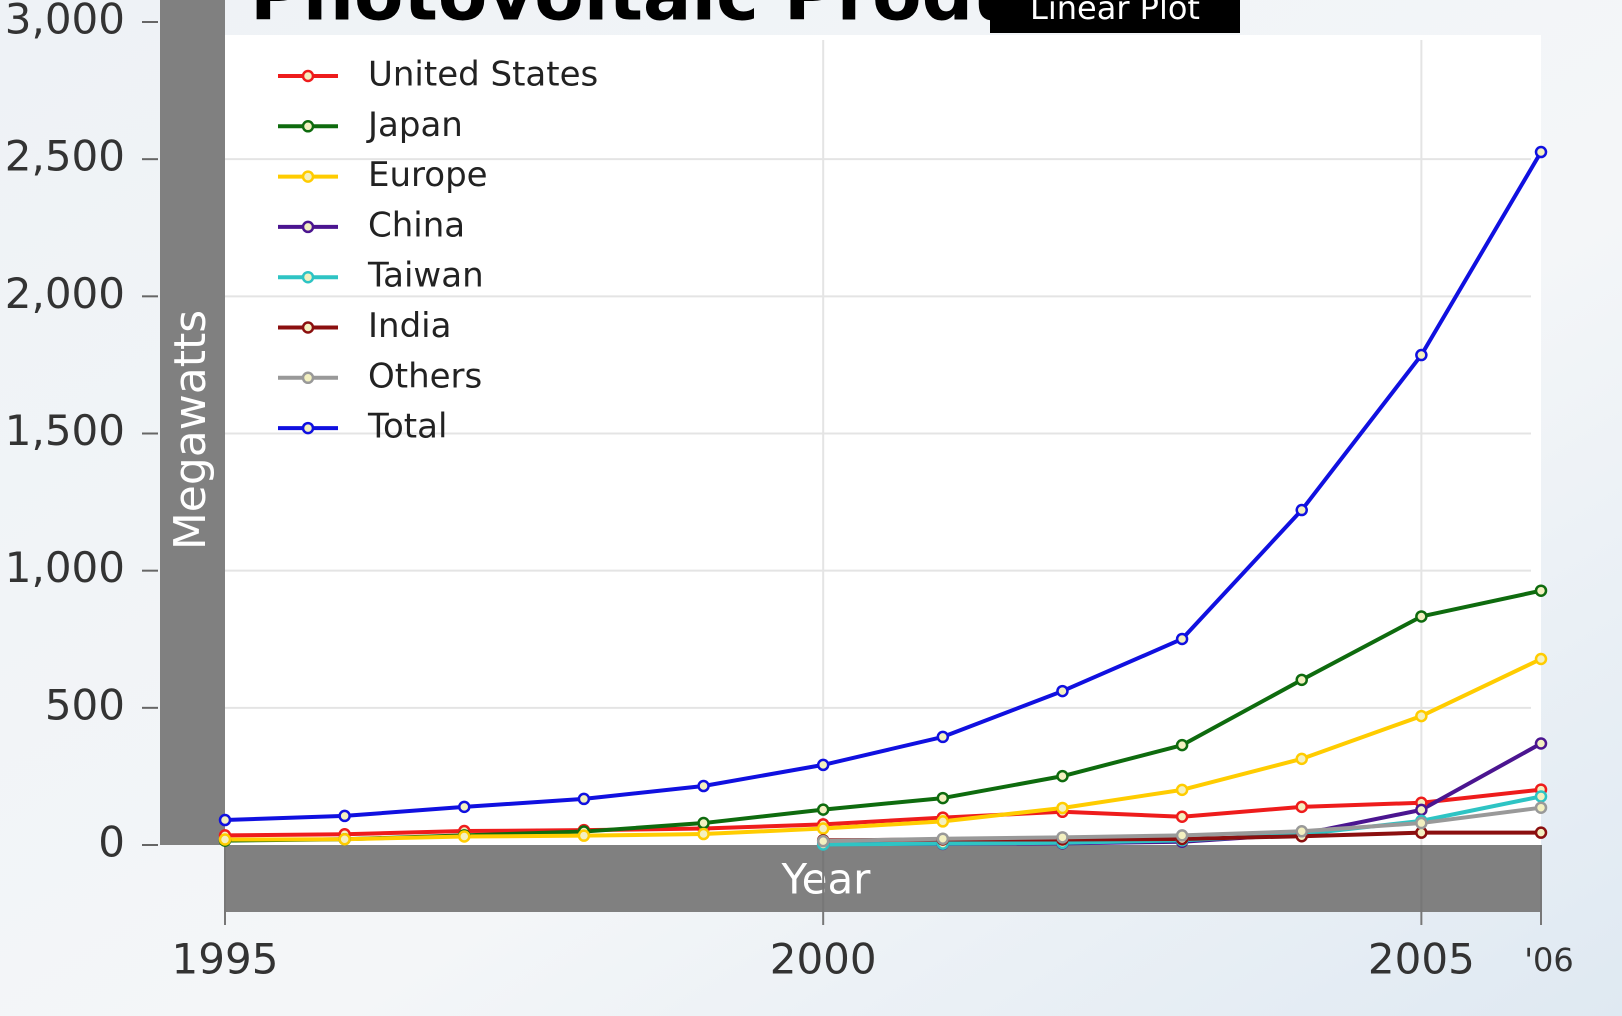  What do you see at coordinates (65, 430) in the screenshot?
I see `y-tick-label: 1,500` at bounding box center [65, 430].